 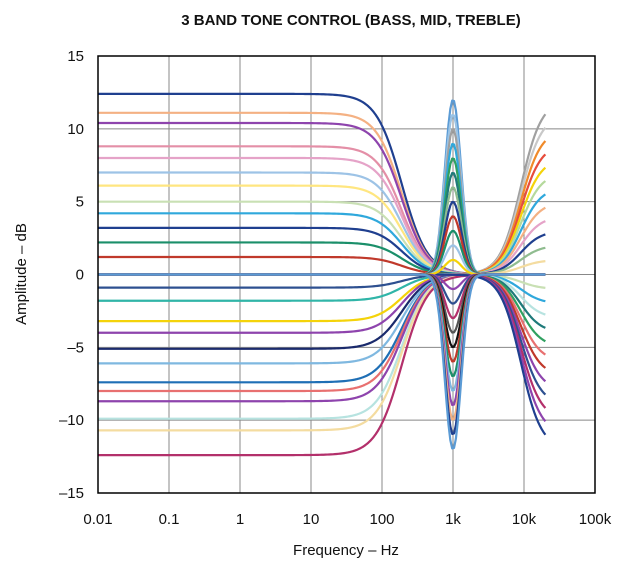 What do you see at coordinates (595, 519) in the screenshot?
I see `x-tick-label: 100k` at bounding box center [595, 519].